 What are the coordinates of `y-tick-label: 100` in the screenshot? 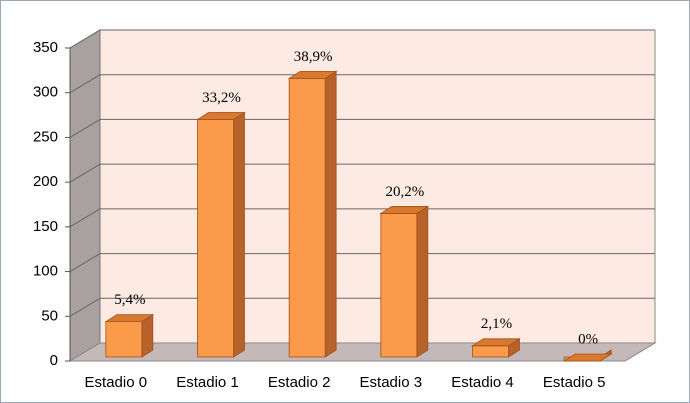 It's located at (45, 271).